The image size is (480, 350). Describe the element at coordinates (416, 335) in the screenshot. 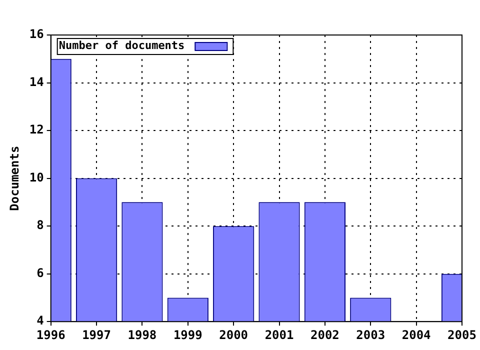

I see `x-tick-label: 2004` at that location.